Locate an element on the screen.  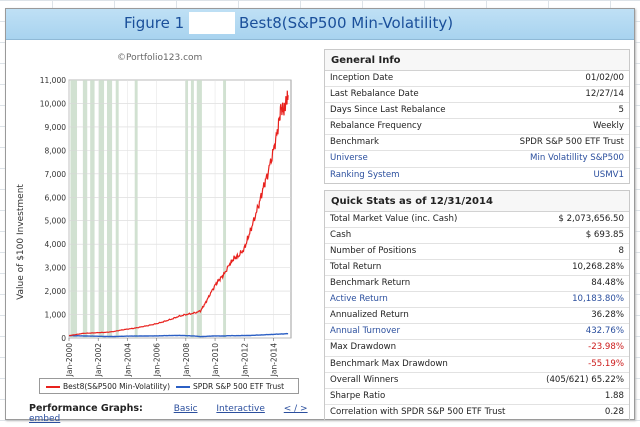
y-tick-label: 6,000 is located at coordinates (56, 197).